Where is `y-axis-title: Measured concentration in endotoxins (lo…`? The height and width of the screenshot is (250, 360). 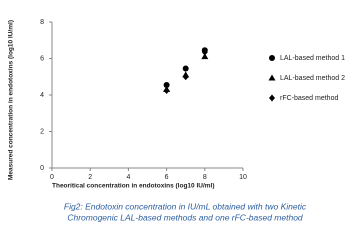
y-axis-title: Measured concentration in endotoxins (lo… is located at coordinates (11, 100).